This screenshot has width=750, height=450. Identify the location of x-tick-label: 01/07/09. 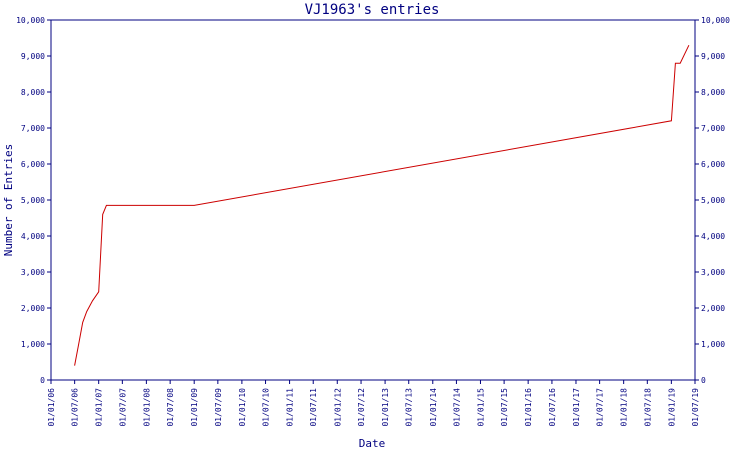
(218, 407).